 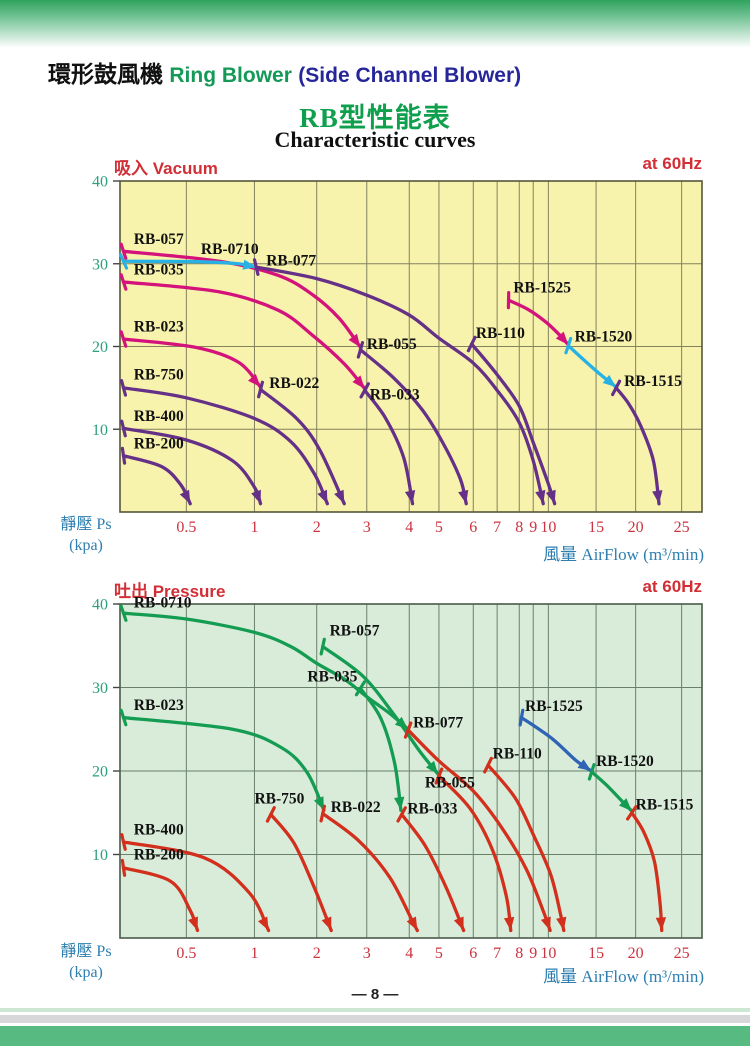 What do you see at coordinates (159, 327) in the screenshot?
I see `vacuum-label-rb-023: RB-023` at bounding box center [159, 327].